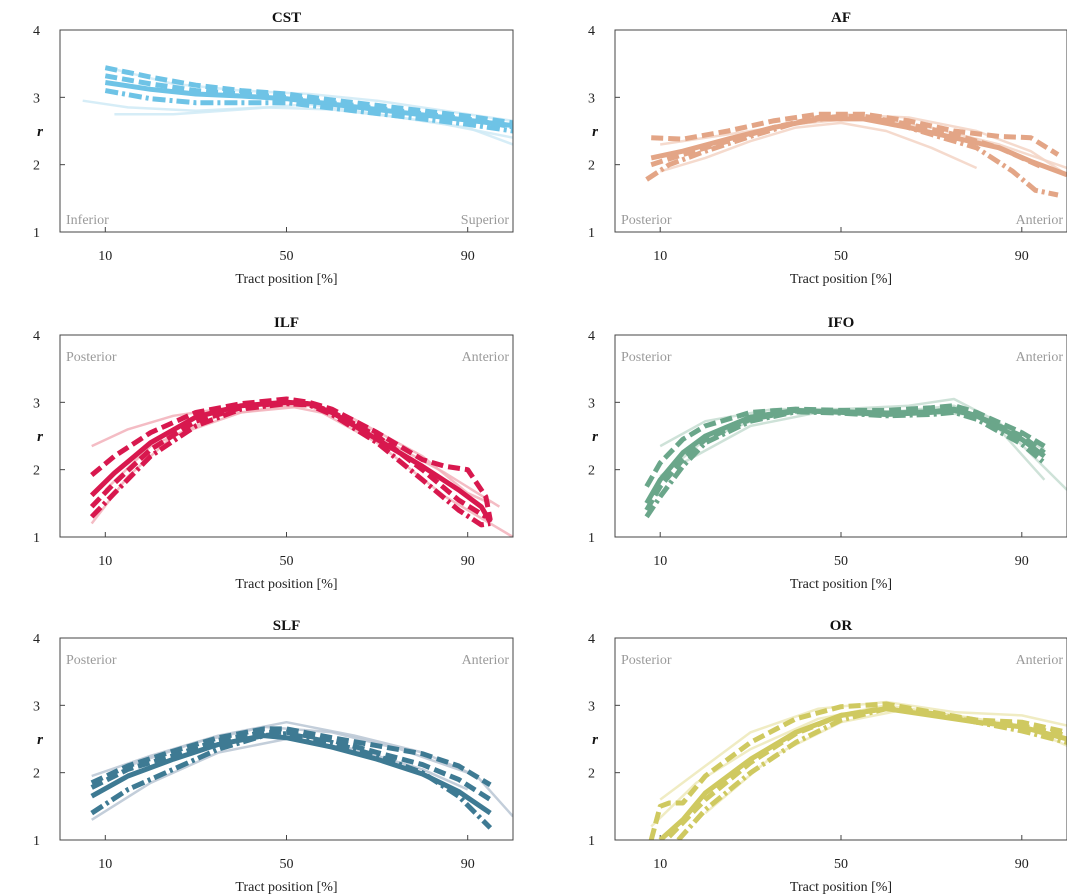  What do you see at coordinates (286, 323) in the screenshot?
I see `panel-title: ILF` at bounding box center [286, 323].